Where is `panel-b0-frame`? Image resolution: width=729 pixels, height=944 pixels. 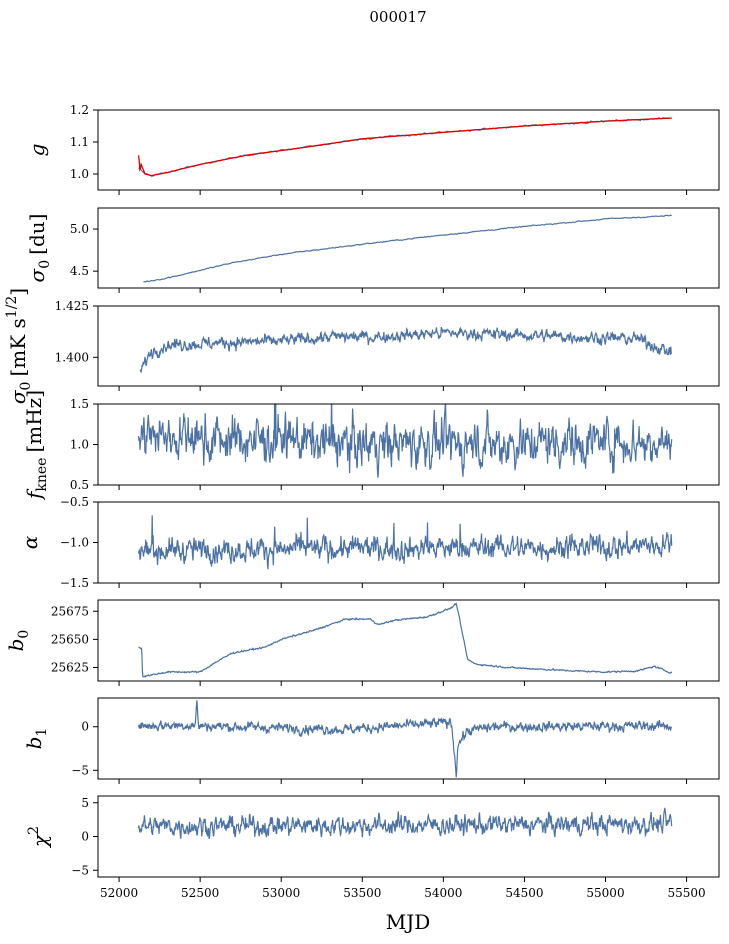
panel-b0-frame is located at coordinates (408, 640).